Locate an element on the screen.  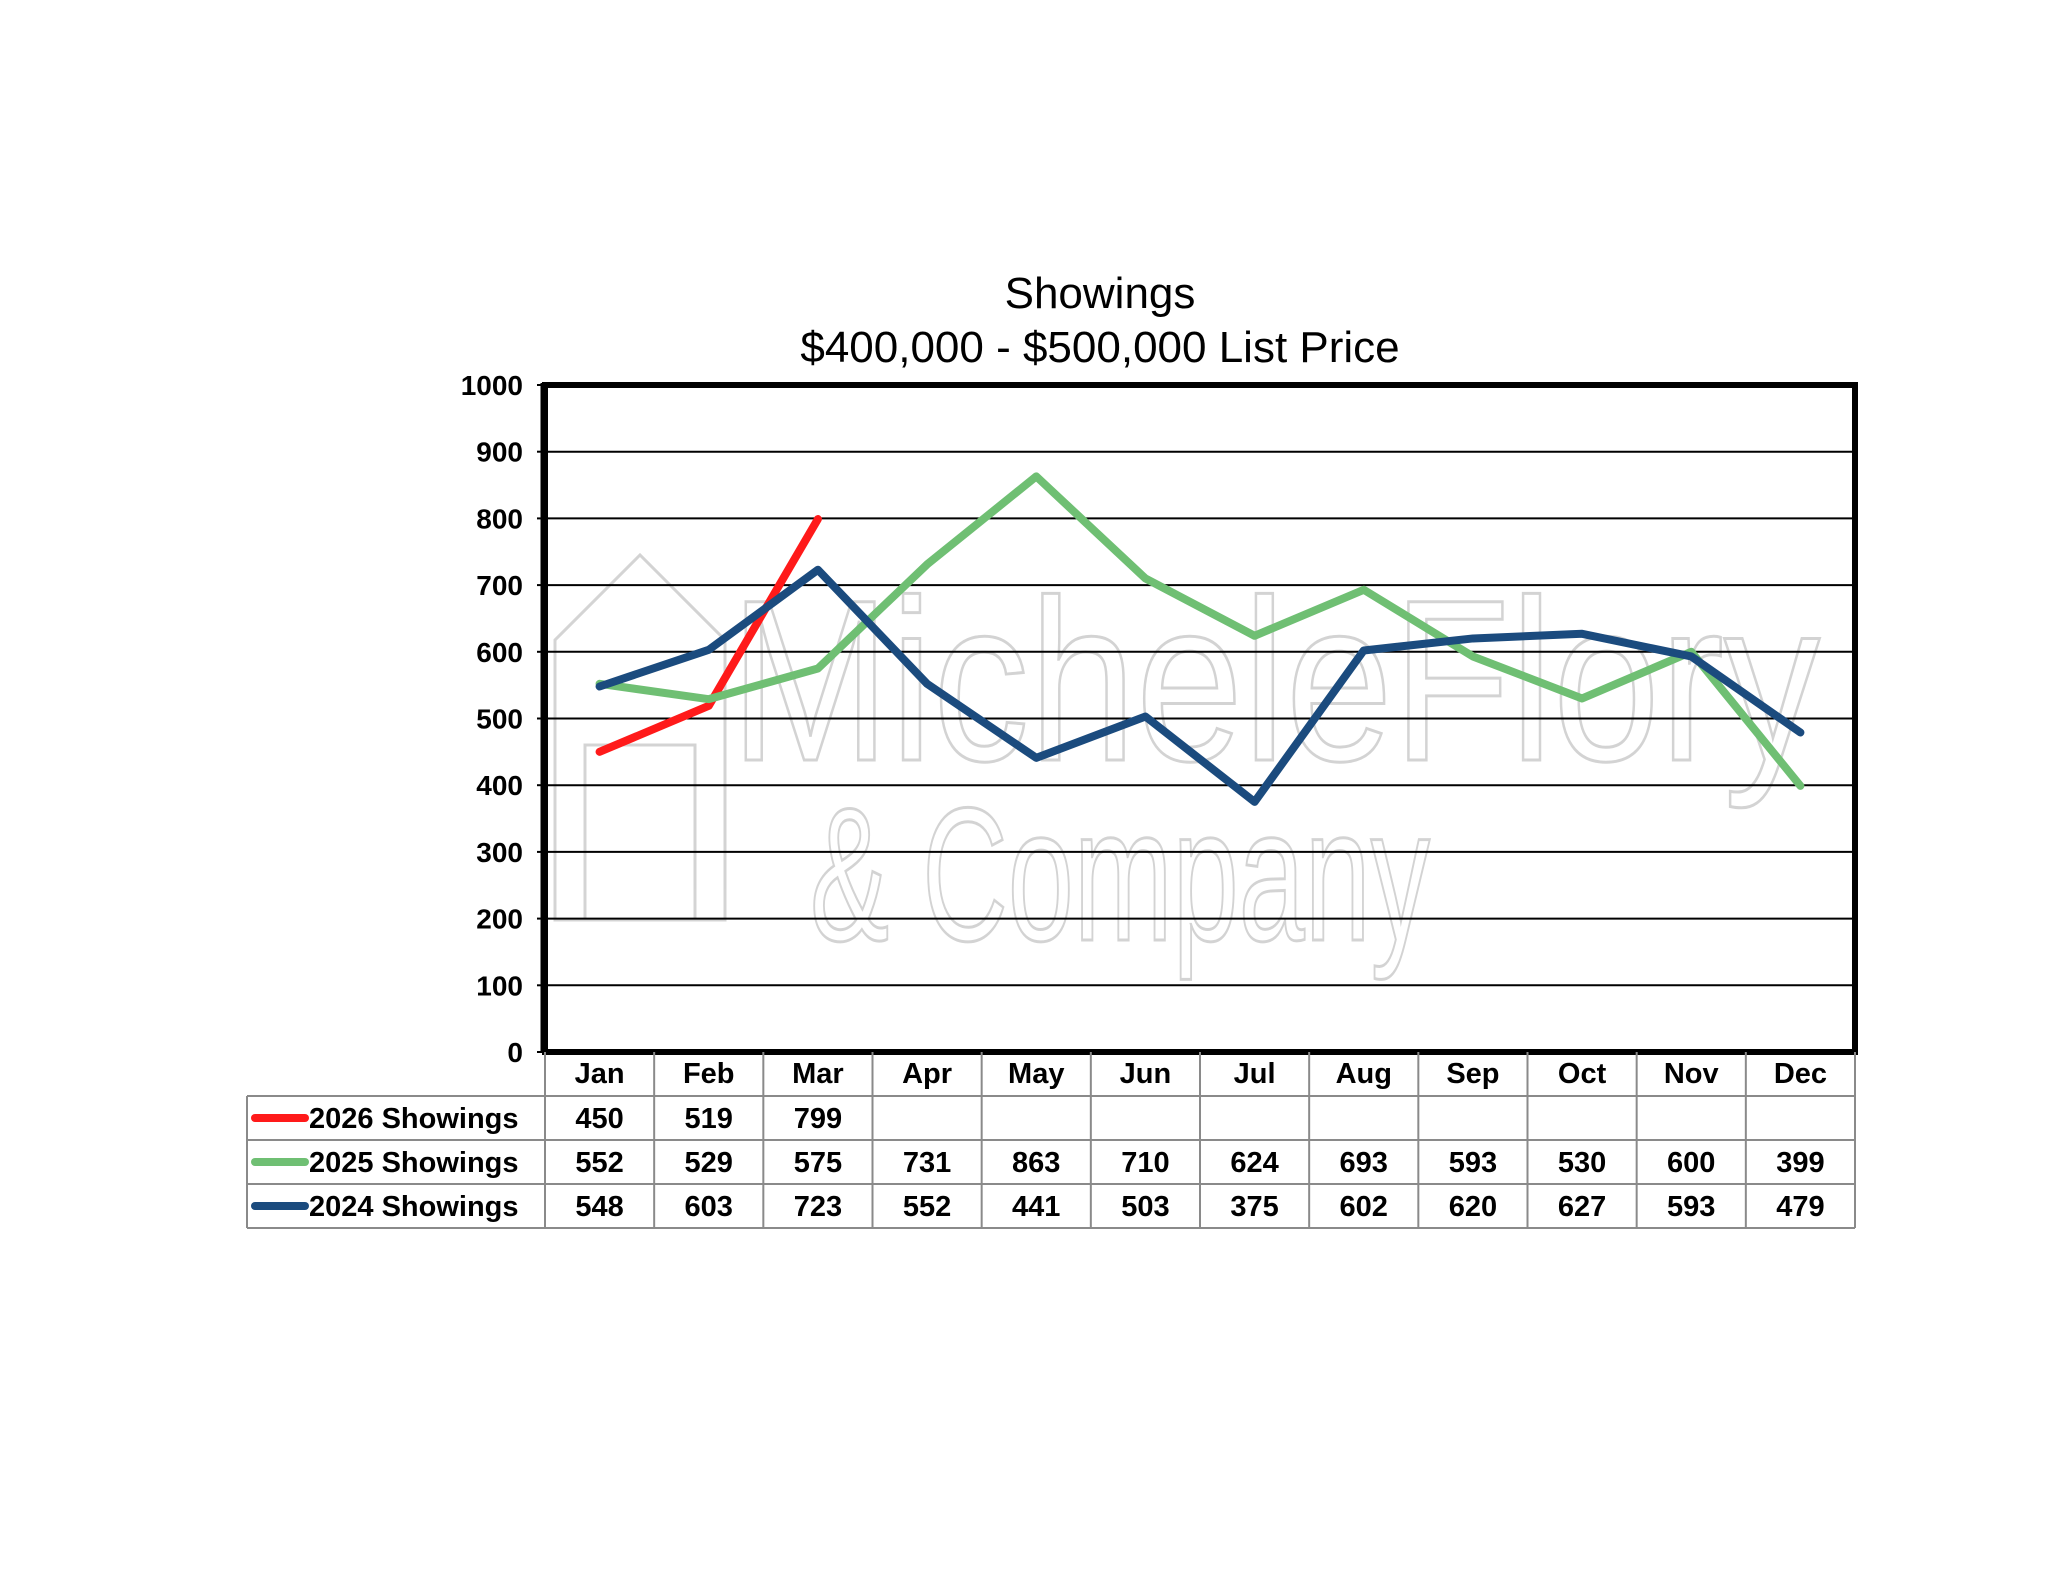
ytick-label-700: 700 is located at coordinates (499, 585).